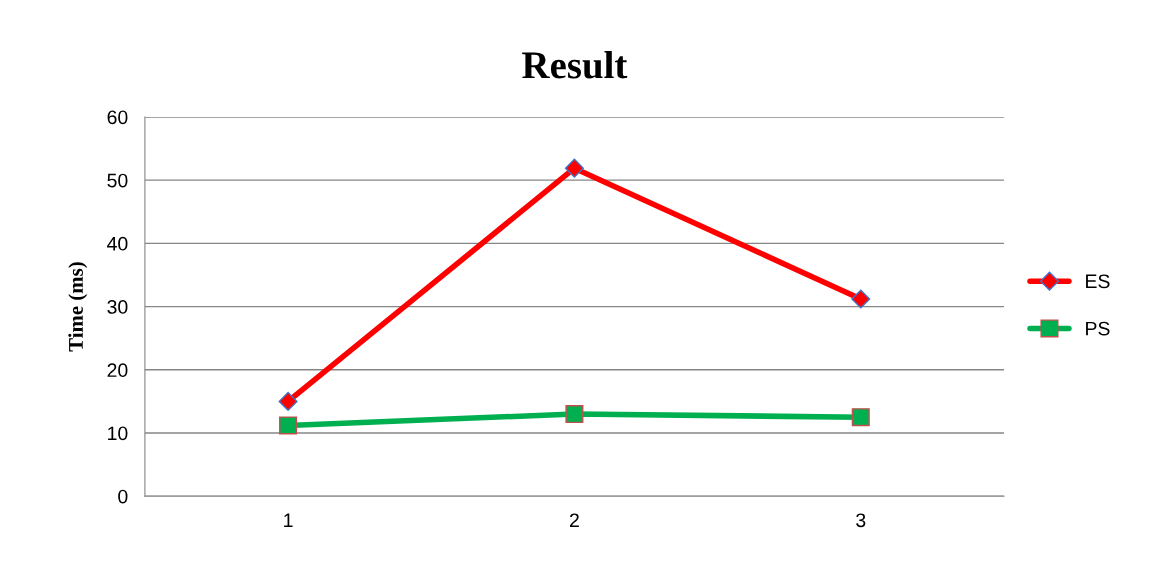  What do you see at coordinates (117, 117) in the screenshot?
I see `y-tick-label: 60` at bounding box center [117, 117].